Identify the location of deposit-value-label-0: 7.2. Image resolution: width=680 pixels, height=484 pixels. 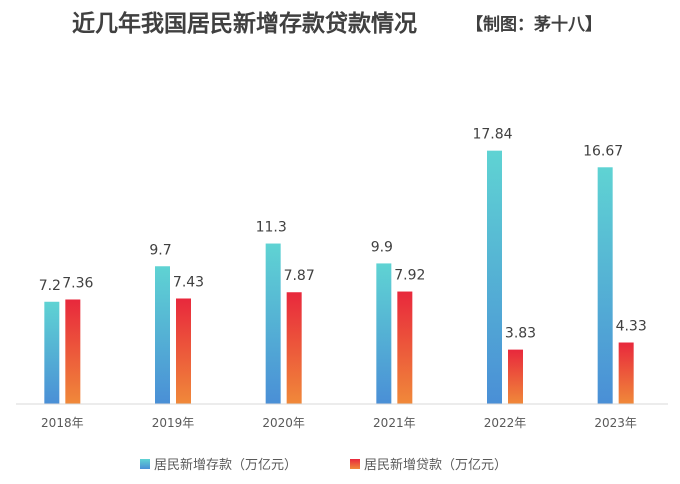
(50, 286).